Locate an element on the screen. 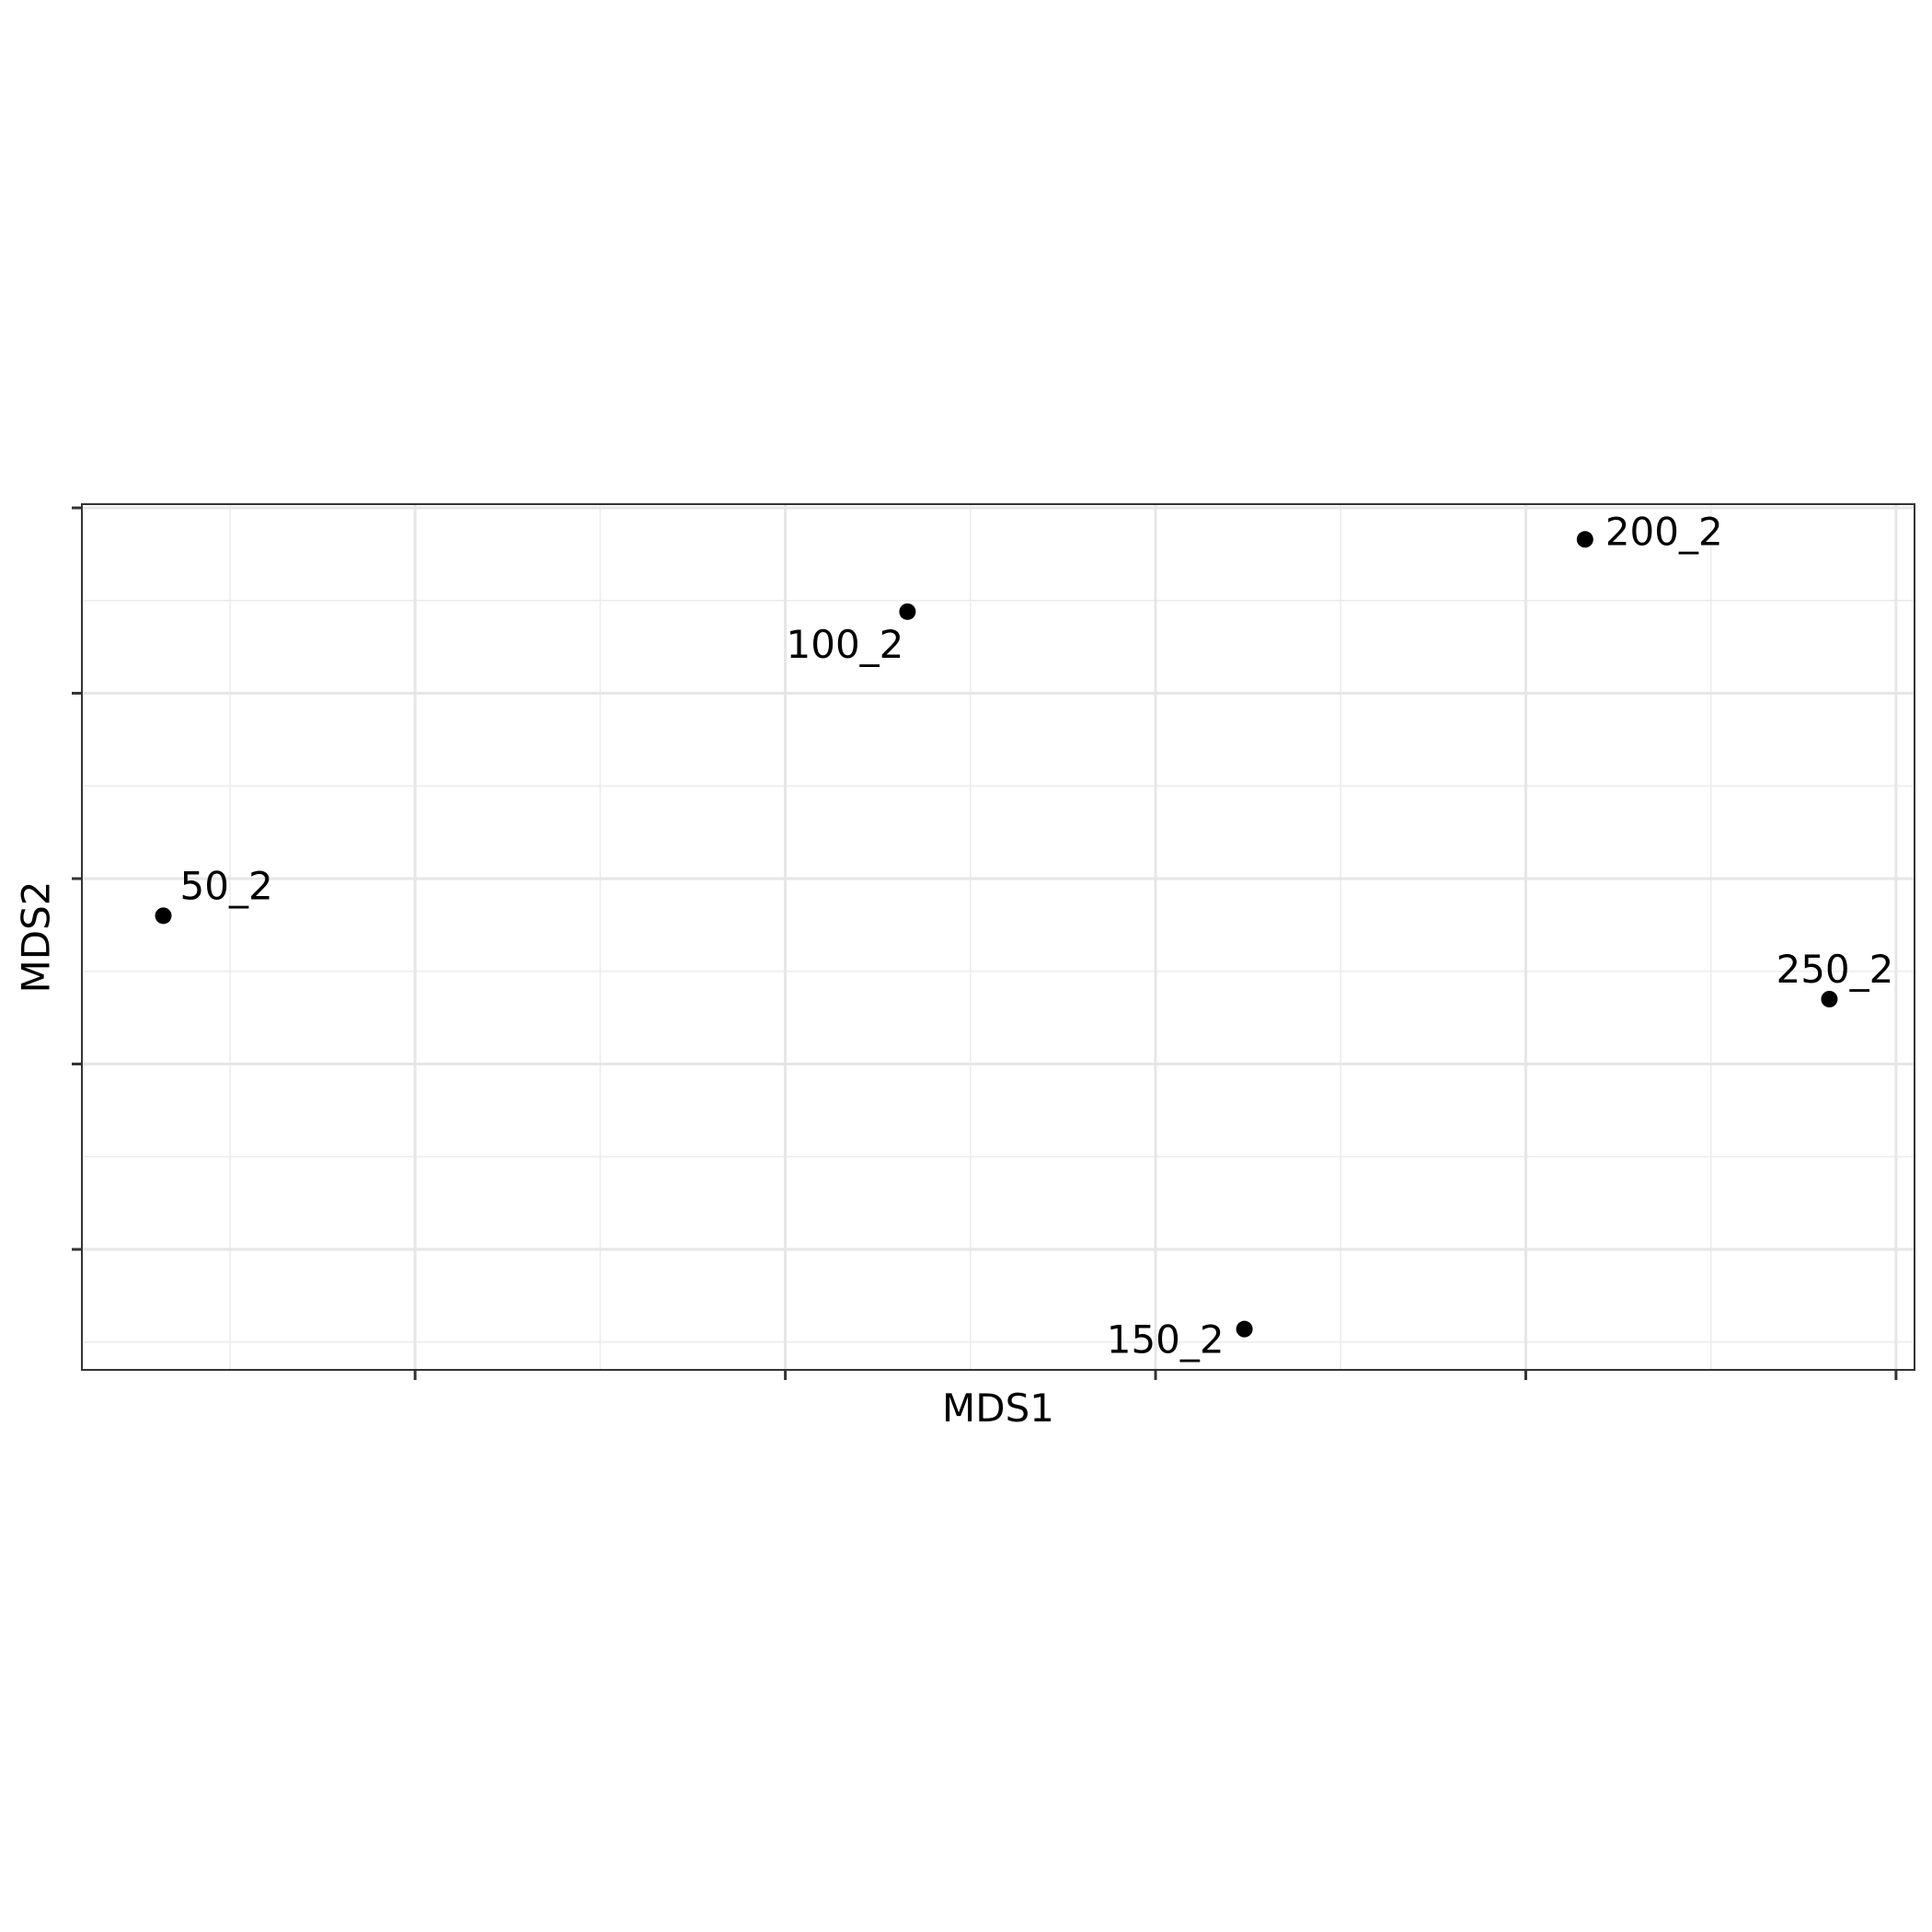  point-label: 250_2 is located at coordinates (1834, 970).